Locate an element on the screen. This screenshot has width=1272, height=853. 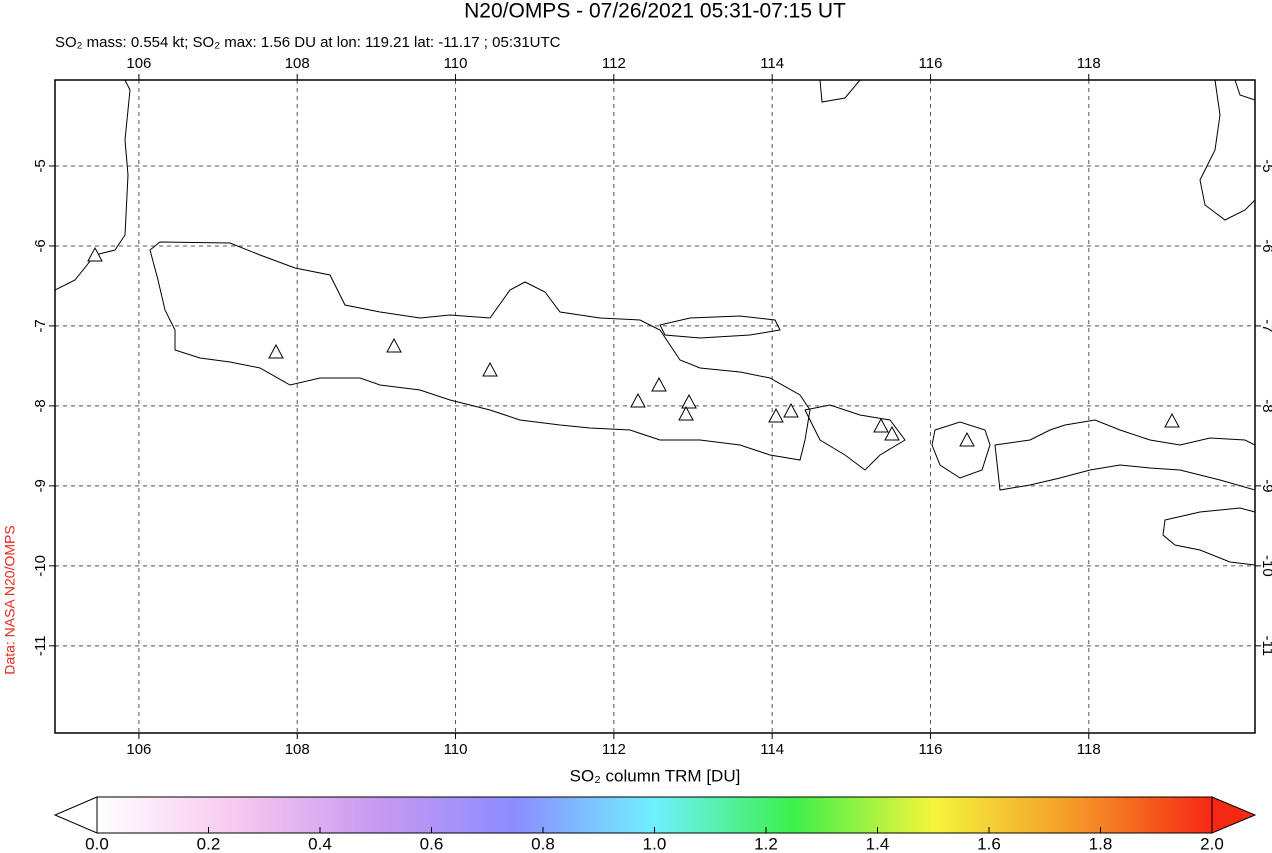
java-coast is located at coordinates (480, 351).